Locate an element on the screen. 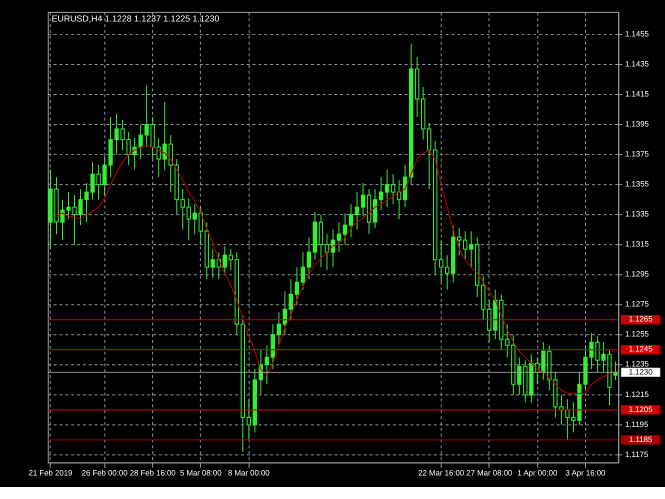  y-tick-label: 1.1215 is located at coordinates (637, 394).